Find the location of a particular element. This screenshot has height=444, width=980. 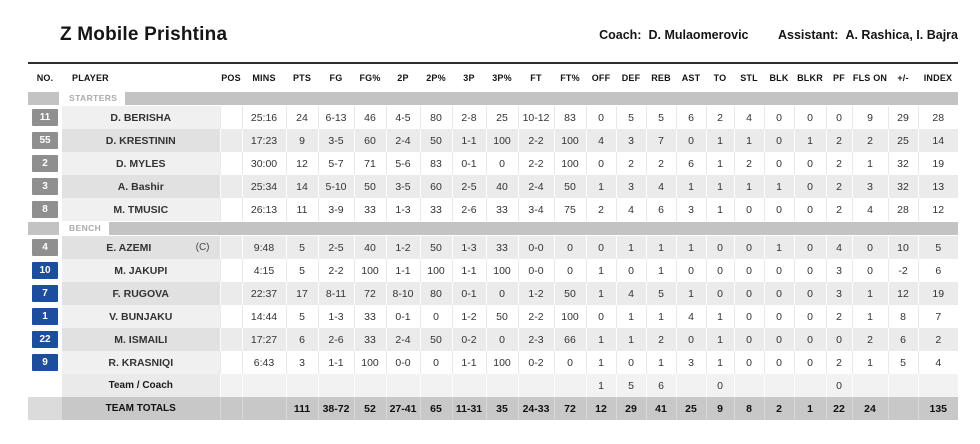

cell-2p%: 33 is located at coordinates (435, 209).